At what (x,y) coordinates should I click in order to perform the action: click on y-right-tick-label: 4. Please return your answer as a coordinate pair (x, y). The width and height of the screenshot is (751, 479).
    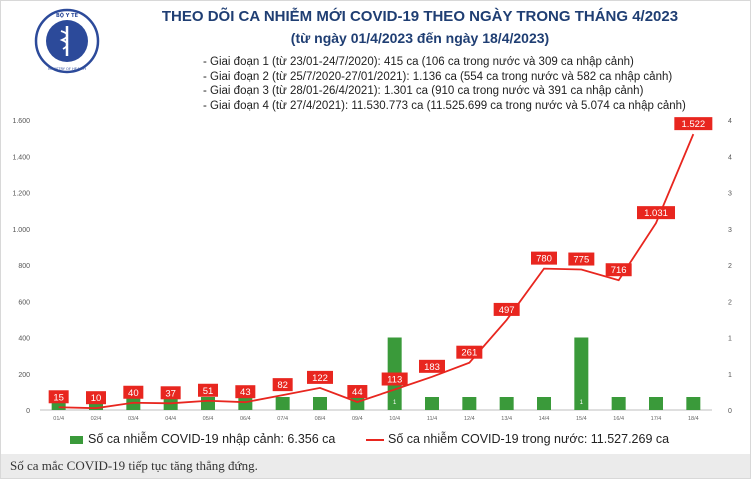
    Looking at the image, I should click on (730, 157).